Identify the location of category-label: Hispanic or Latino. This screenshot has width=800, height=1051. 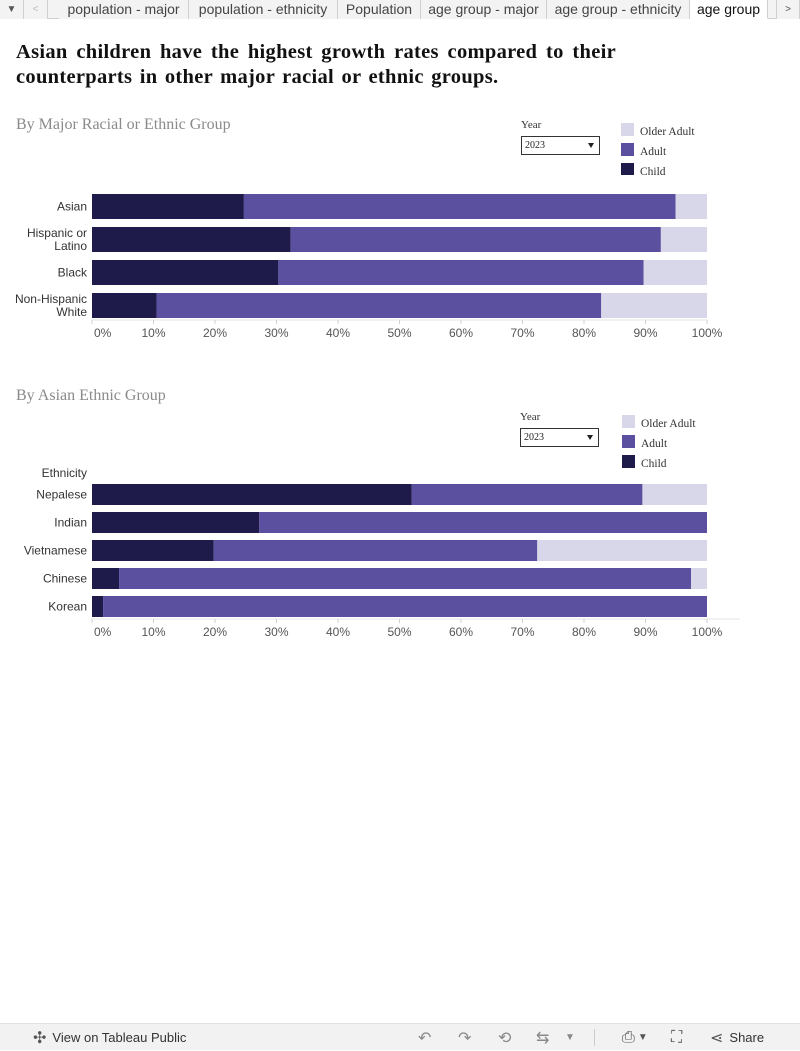
(57, 239).